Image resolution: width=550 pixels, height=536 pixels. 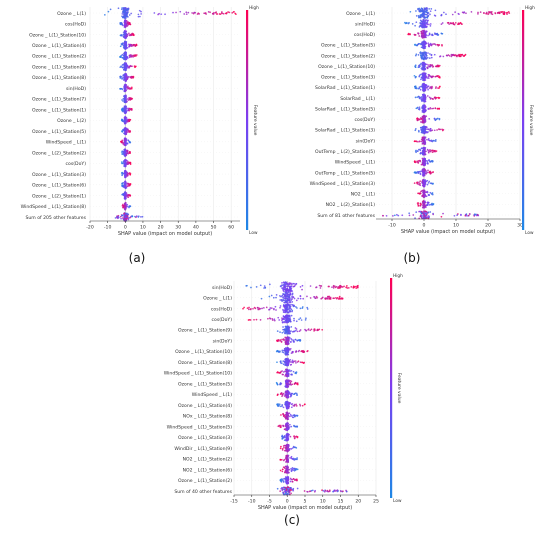 What do you see at coordinates (76, 164) in the screenshot?
I see `panel-a-feature-label: cos(DoY)` at bounding box center [76, 164].